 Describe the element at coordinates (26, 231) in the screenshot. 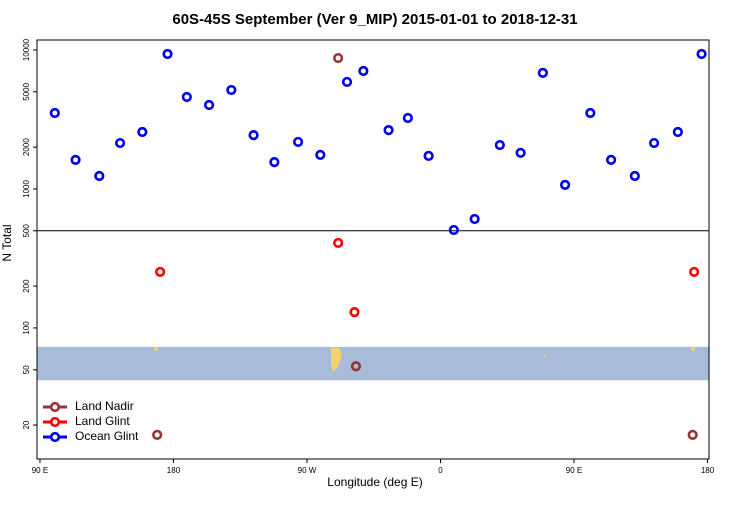

I see `y-tick-label: 500` at that location.